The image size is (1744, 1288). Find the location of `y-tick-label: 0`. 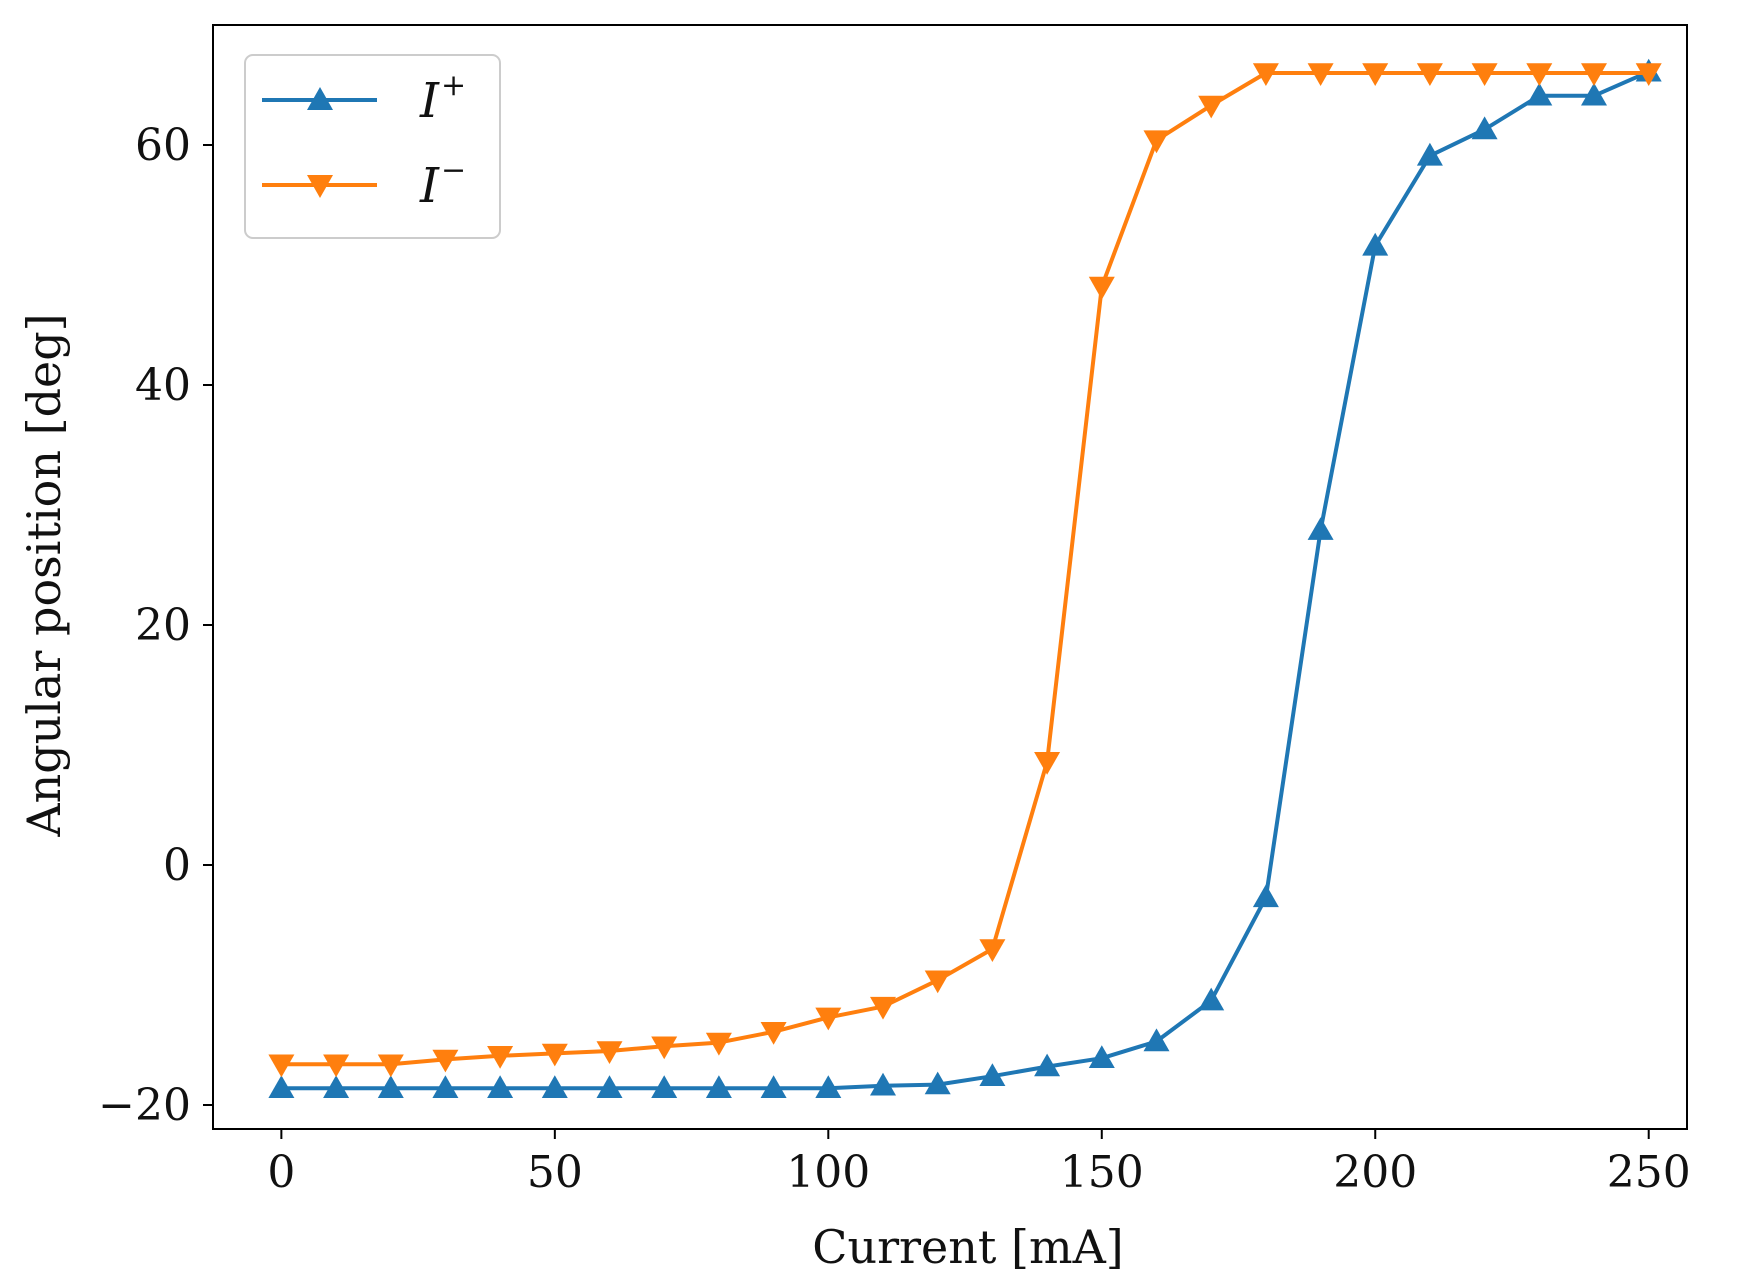

y-tick-label: 0 is located at coordinates (177, 865).